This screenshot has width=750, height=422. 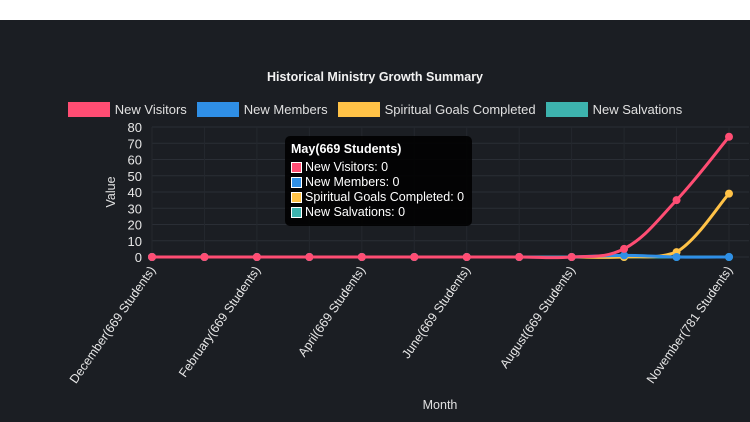 What do you see at coordinates (111, 191) in the screenshot?
I see `y-axis-title: Value` at bounding box center [111, 191].